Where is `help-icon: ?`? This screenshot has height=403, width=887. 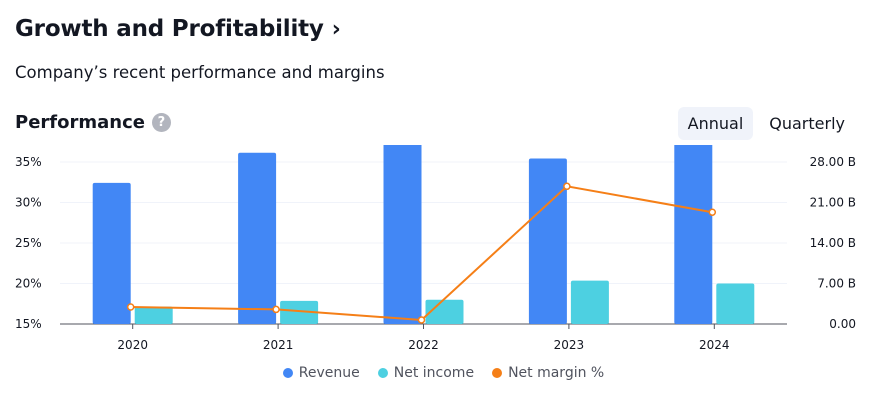
help-icon: ? is located at coordinates (161, 122).